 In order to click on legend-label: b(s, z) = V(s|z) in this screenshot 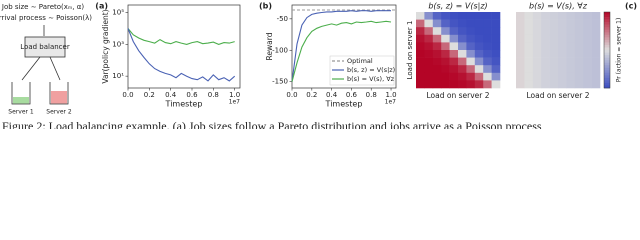, I will do `click(371, 70)`.